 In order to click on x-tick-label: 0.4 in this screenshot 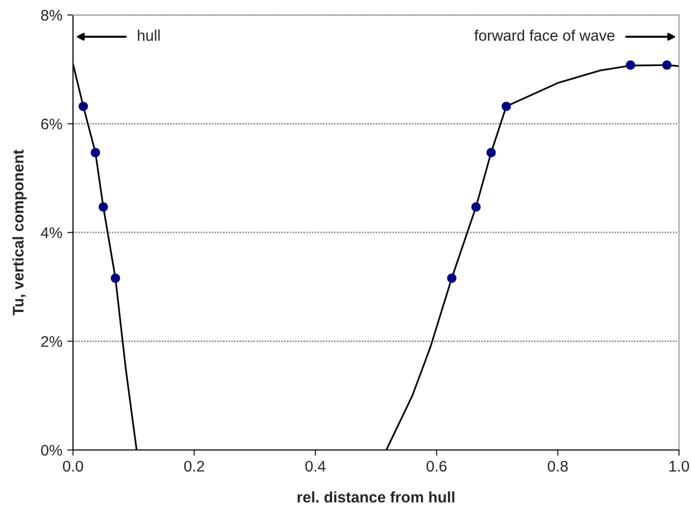, I will do `click(315, 466)`.